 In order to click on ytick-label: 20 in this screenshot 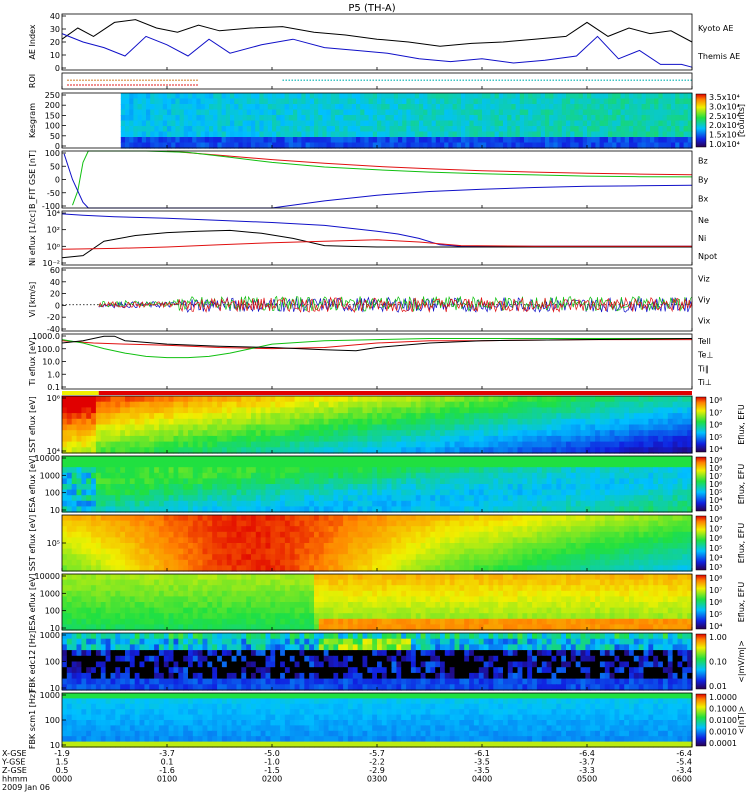, I will do `click(55, 294)`.